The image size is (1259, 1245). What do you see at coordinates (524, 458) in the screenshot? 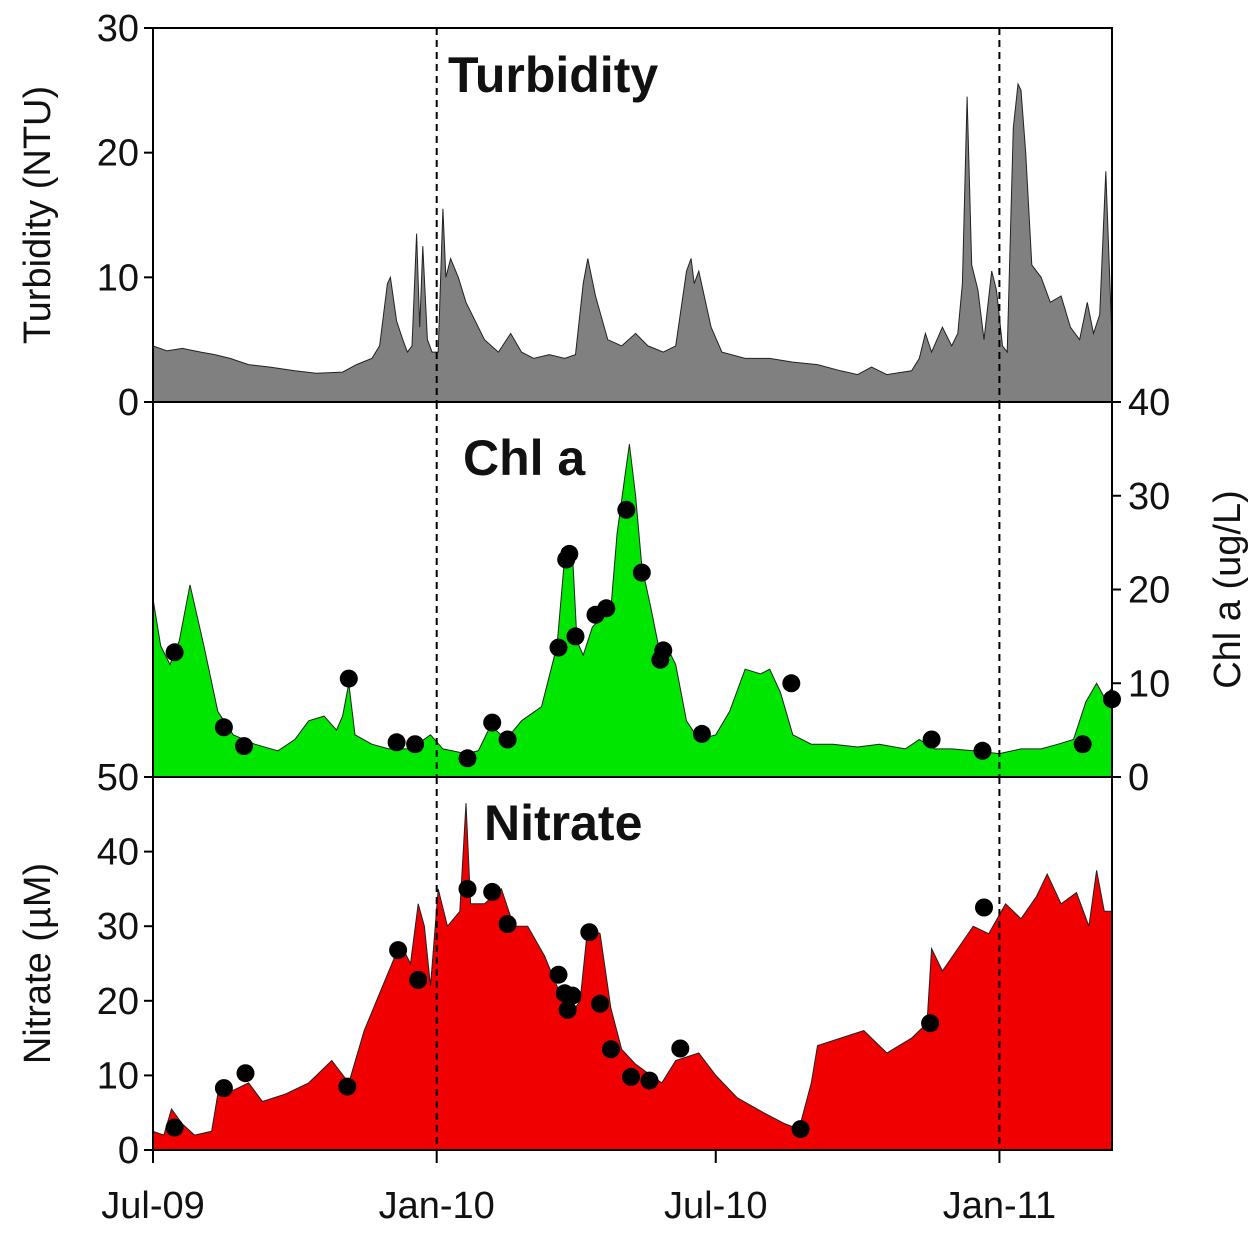
I see `chl-a-title: Chl a` at bounding box center [524, 458].